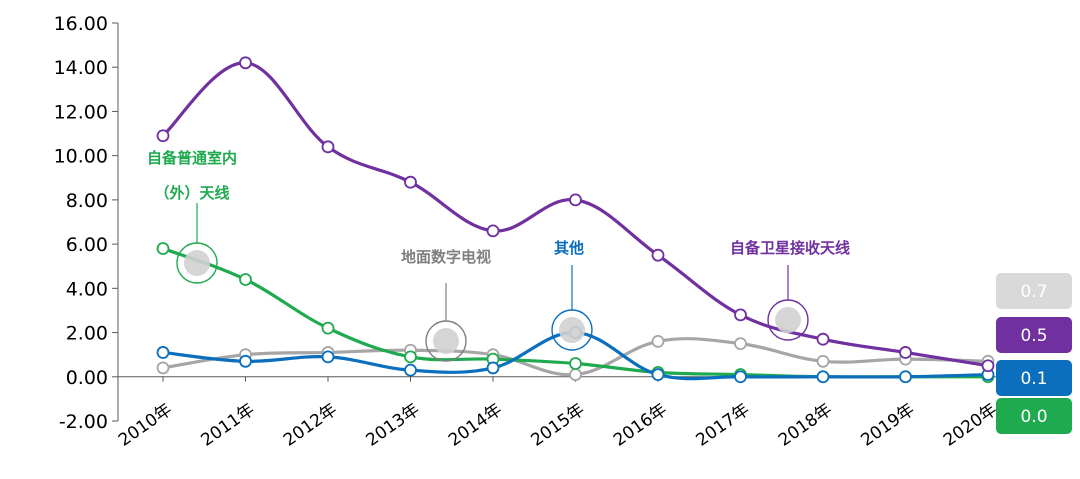 Image resolution: width=1080 pixels, height=479 pixels. Describe the element at coordinates (1034, 353) in the screenshot. I see `end-value-labels: 0.7 0.5 0.1 0.0` at that location.